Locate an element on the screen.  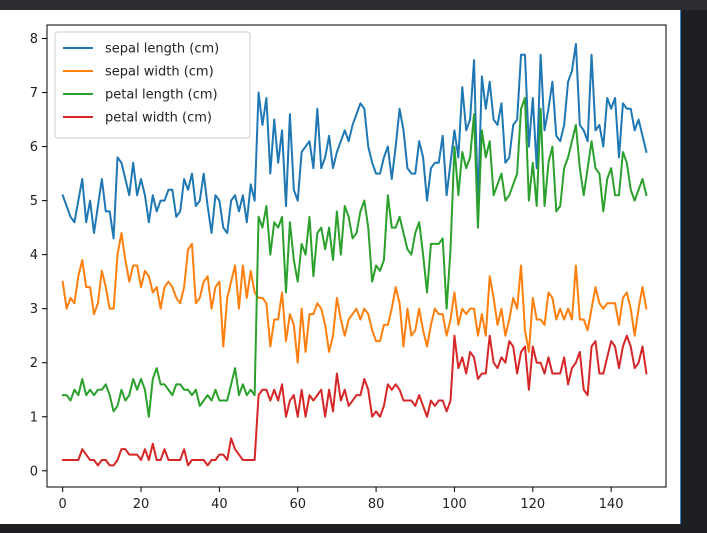
legend-label-0: sepal length (cm) is located at coordinates (162, 49).